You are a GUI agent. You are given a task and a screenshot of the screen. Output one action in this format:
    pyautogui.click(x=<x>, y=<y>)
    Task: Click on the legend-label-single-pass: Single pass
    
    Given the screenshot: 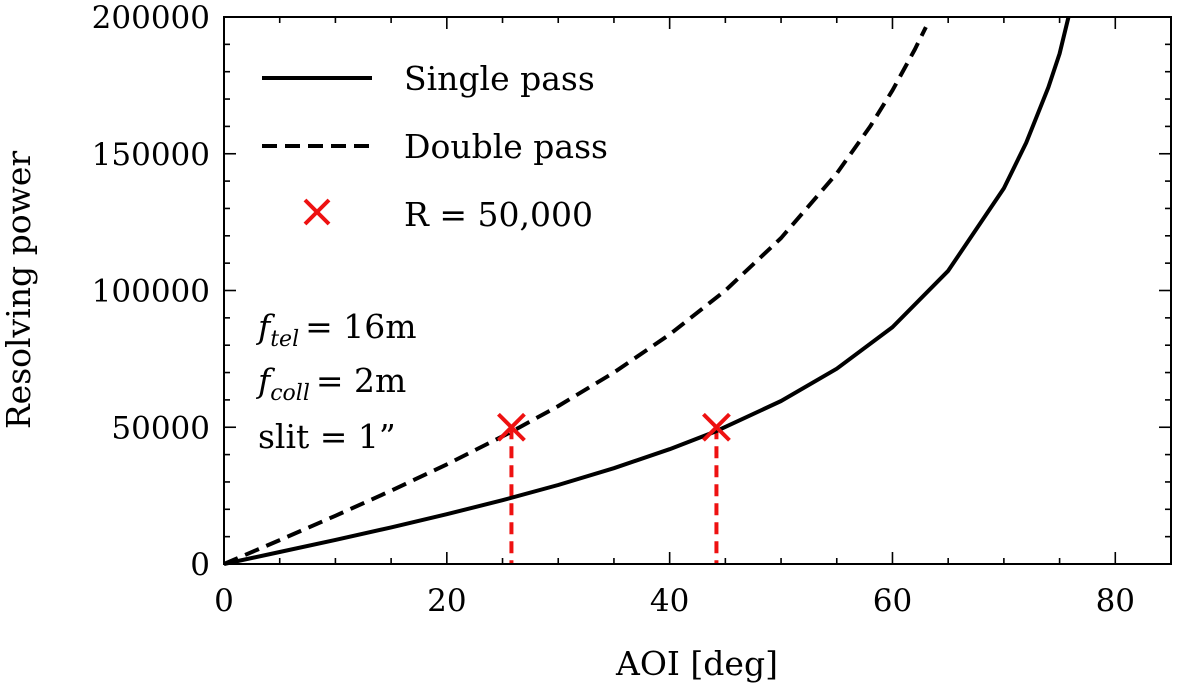 What is the action you would take?
    pyautogui.click(x=499, y=78)
    